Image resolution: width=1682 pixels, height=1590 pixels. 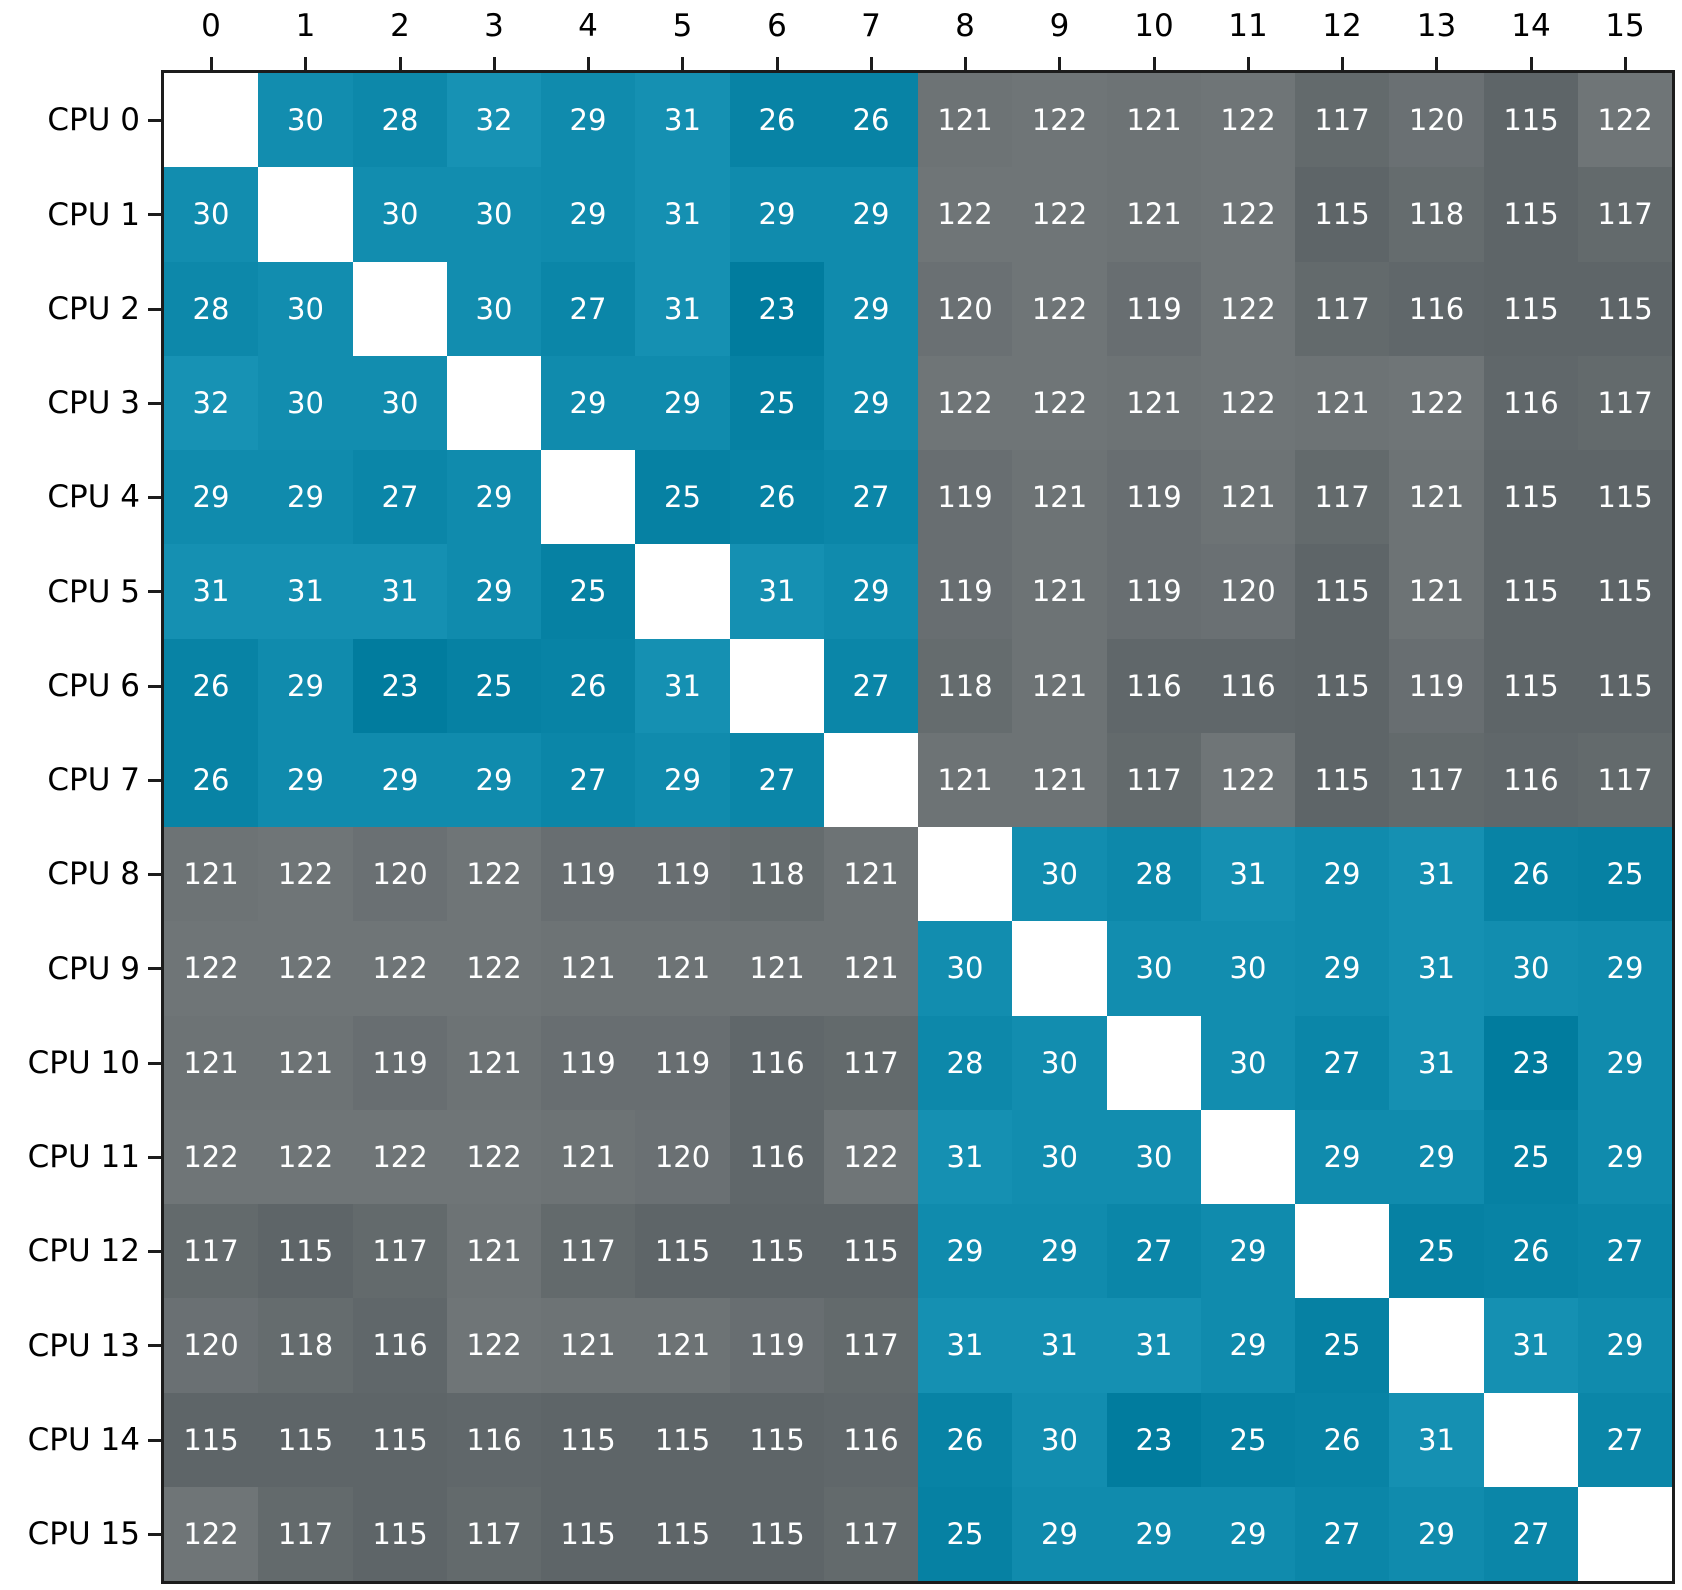 I want to click on x-tick-label: 14, so click(x=1531, y=26).